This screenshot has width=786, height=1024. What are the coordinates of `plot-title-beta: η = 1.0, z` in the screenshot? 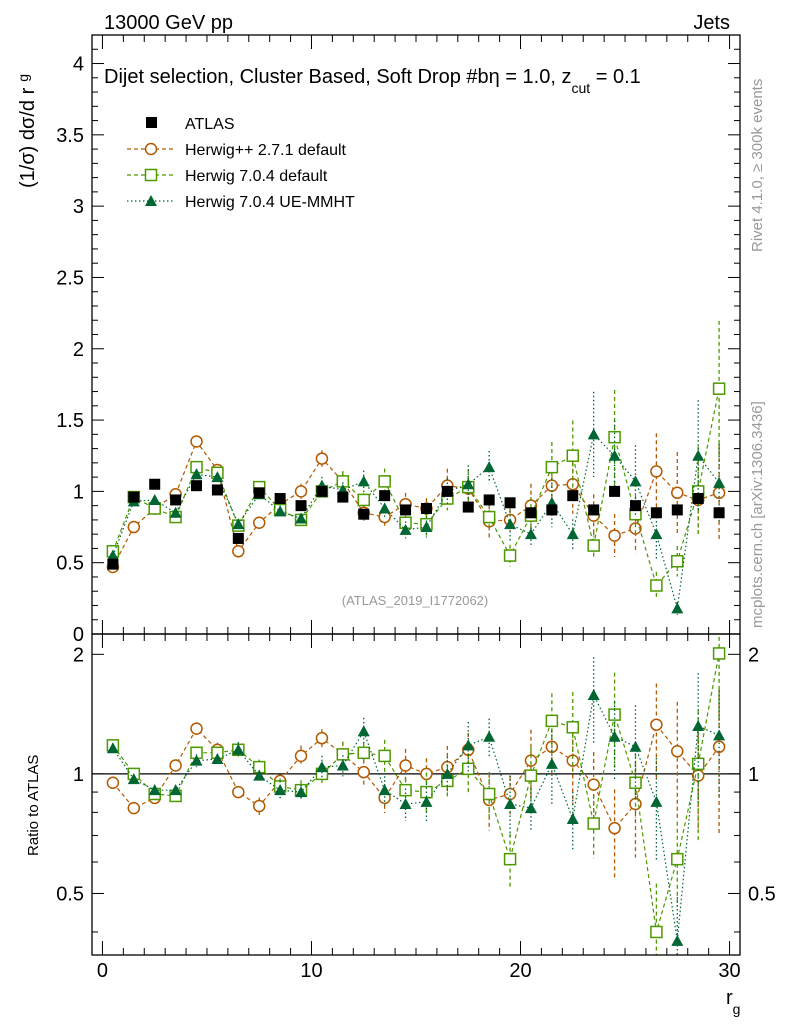 It's located at (530, 77).